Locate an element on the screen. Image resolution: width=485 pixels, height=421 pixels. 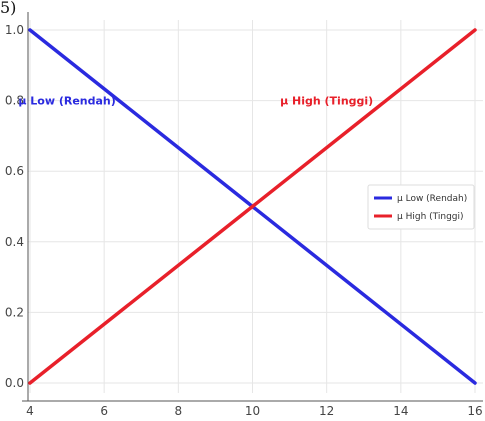
y-tick-label-4: 0.8 is located at coordinates (14, 101).